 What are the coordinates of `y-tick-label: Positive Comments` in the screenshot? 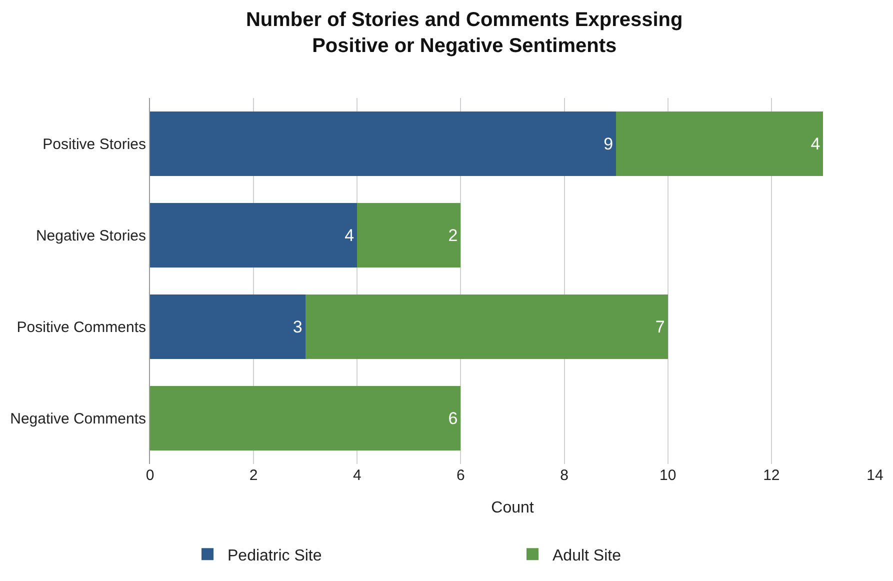 It's located at (81, 327).